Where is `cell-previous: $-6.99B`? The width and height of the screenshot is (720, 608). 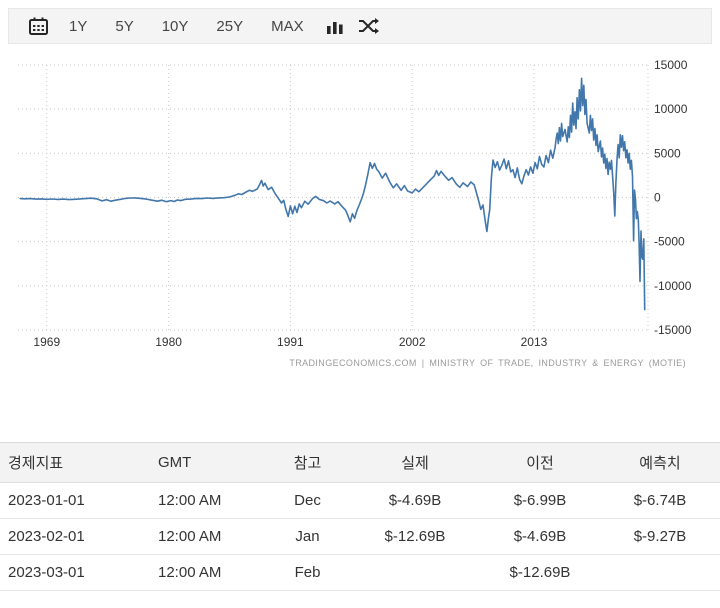 cell-previous: $-6.99B is located at coordinates (540, 500).